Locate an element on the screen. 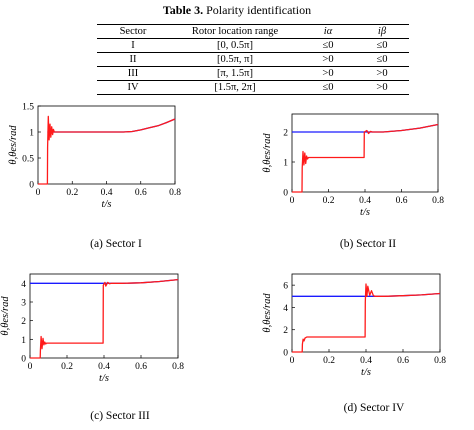 The image size is (474, 430). plot-sector-2: 0 0.2 0.4 0.6 0.8 0 1 2 t/s θ,θes/rad is located at coordinates (353, 165).